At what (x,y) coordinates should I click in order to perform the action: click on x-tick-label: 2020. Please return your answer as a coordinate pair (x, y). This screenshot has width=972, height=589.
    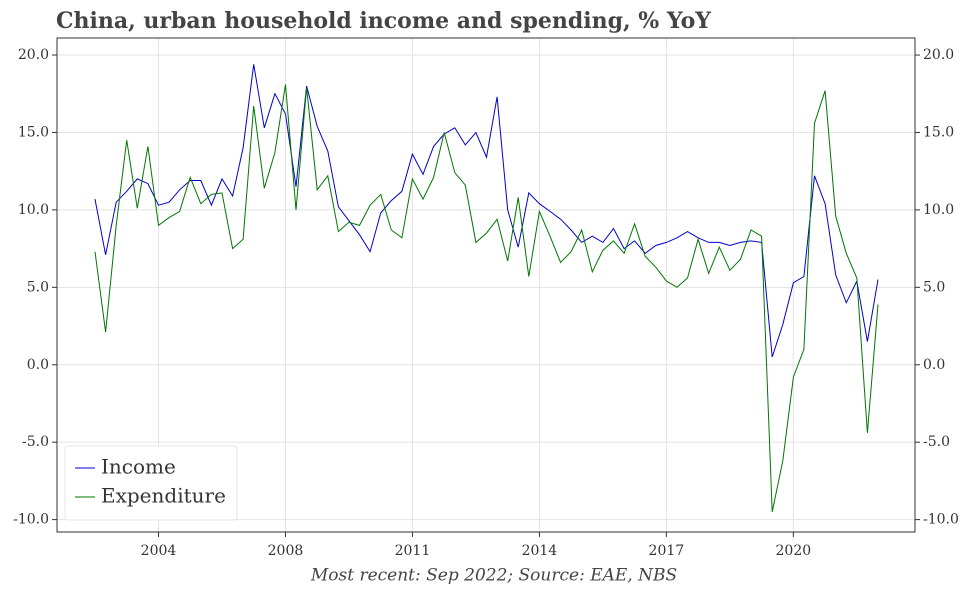
    Looking at the image, I should click on (794, 551).